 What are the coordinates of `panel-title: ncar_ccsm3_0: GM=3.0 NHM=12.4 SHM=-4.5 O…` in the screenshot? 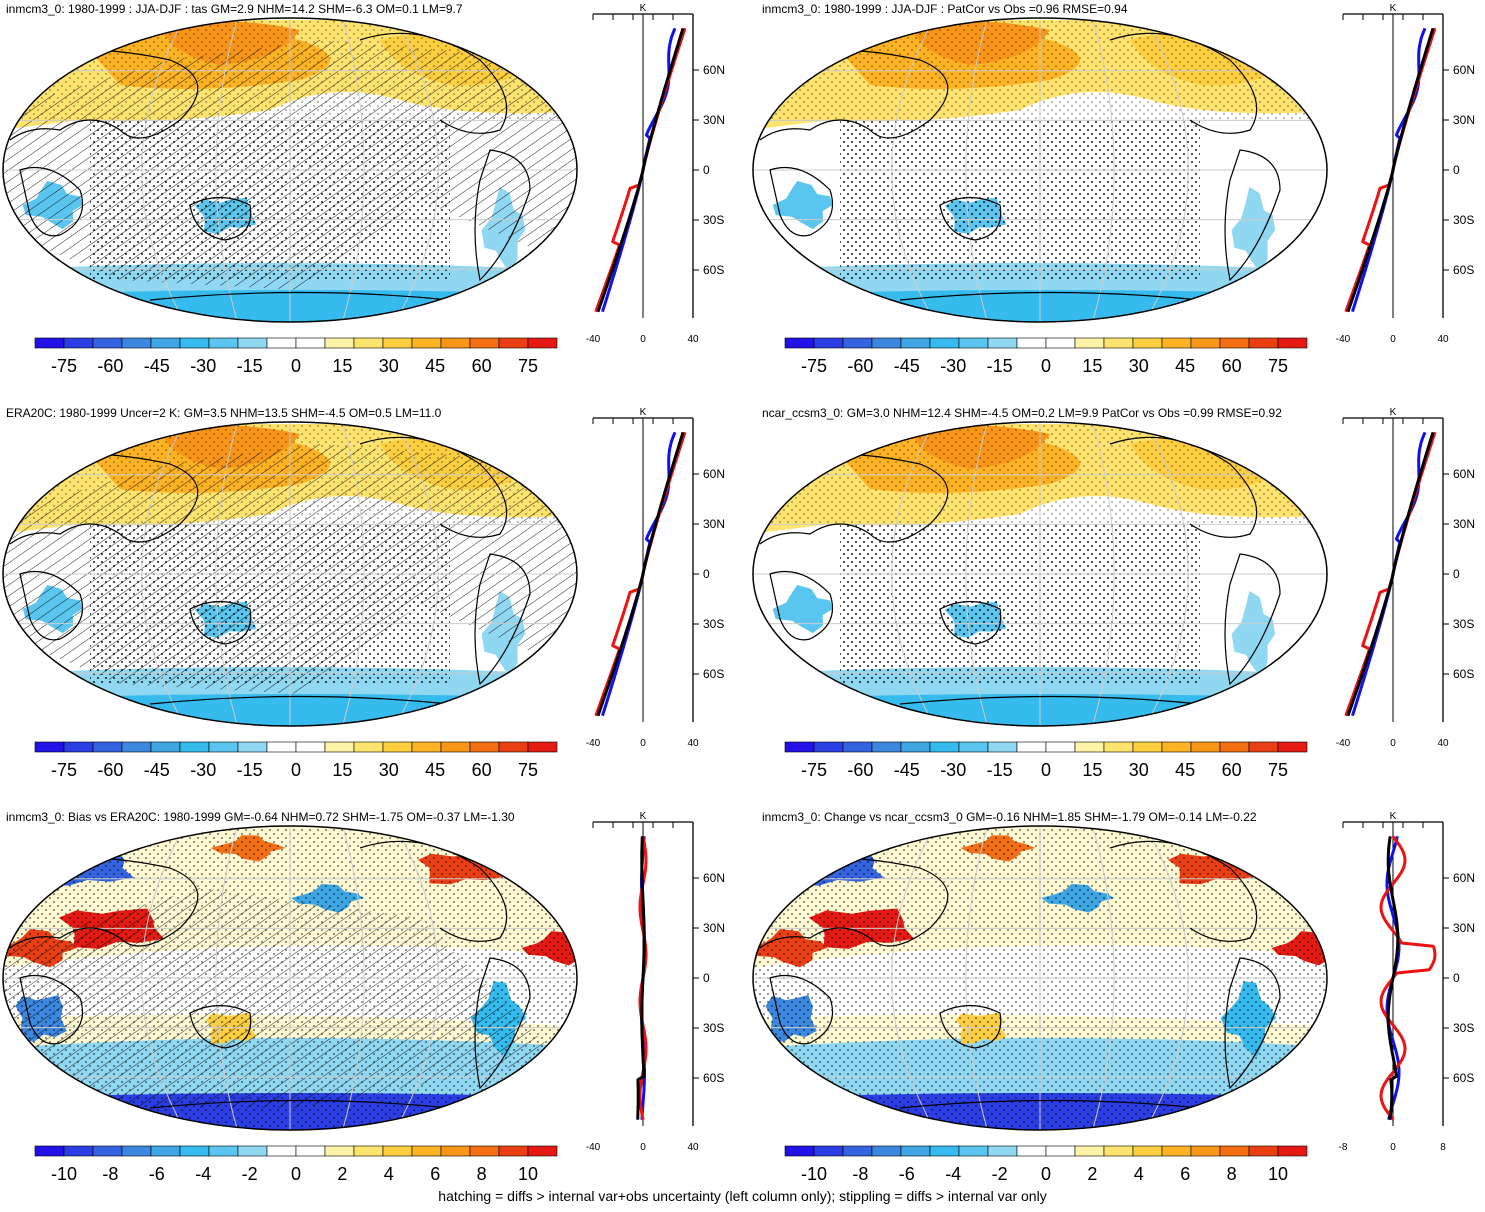 It's located at (1022, 413).